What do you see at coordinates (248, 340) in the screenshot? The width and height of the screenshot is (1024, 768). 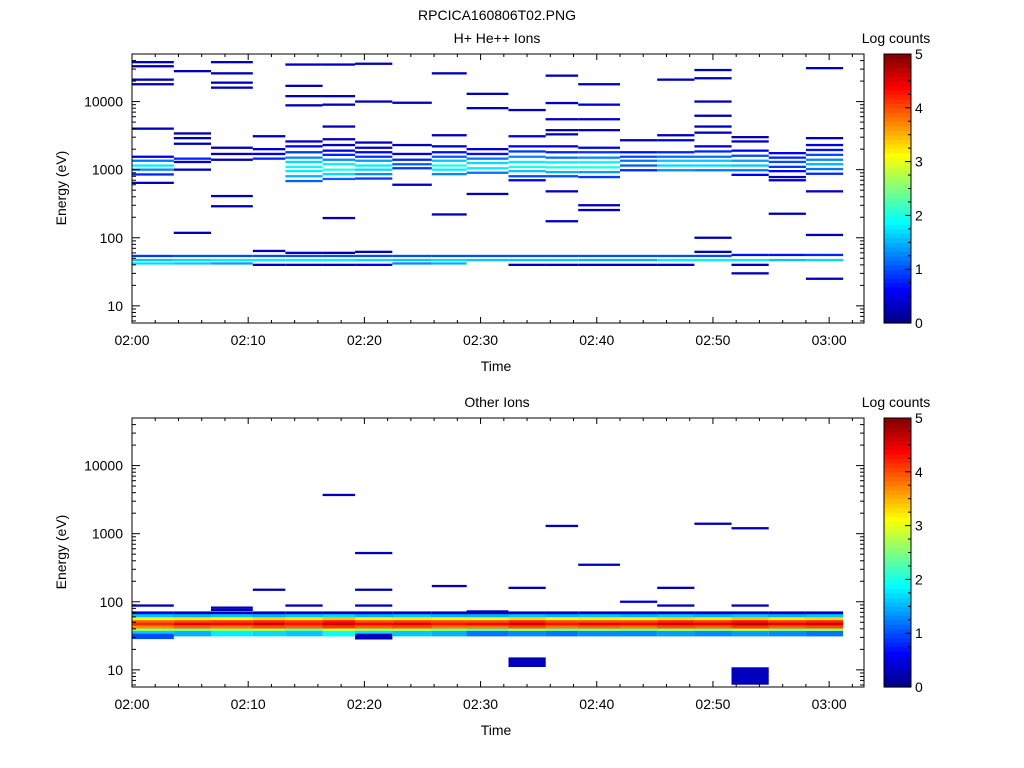 I see `x-tick-label: 02:10` at bounding box center [248, 340].